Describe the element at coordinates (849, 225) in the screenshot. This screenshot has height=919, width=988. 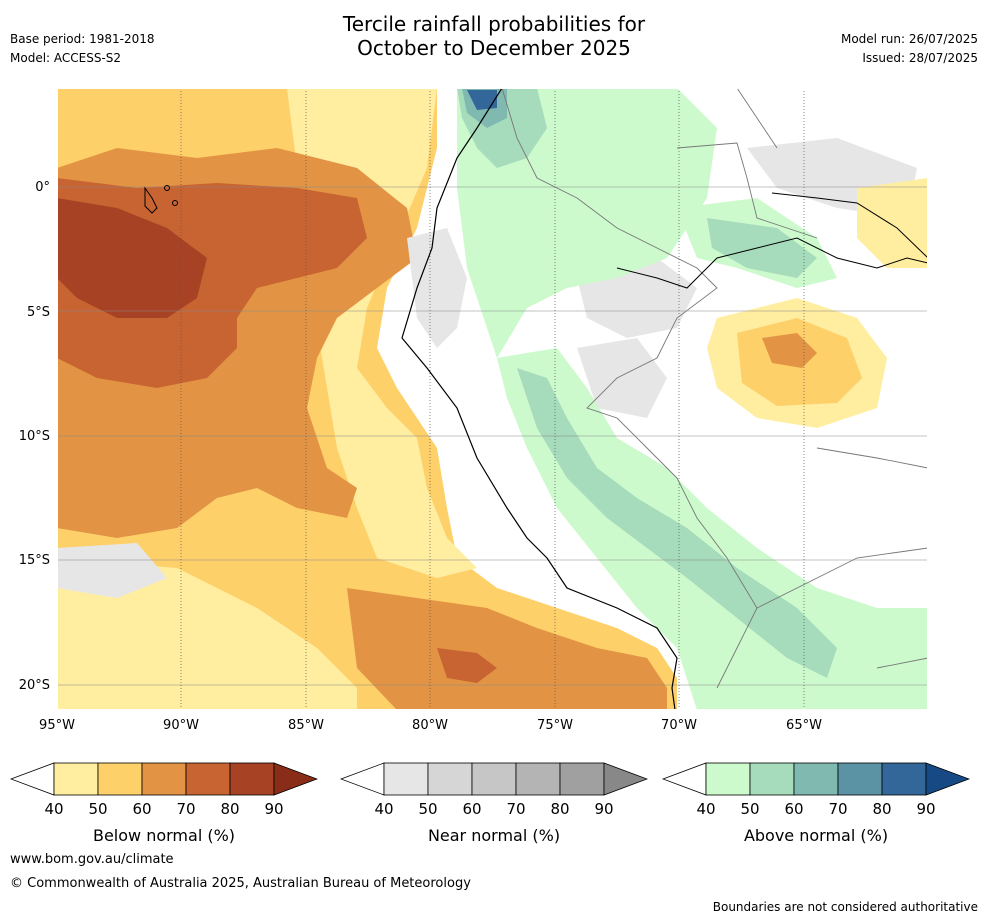
I see `river-north` at that location.